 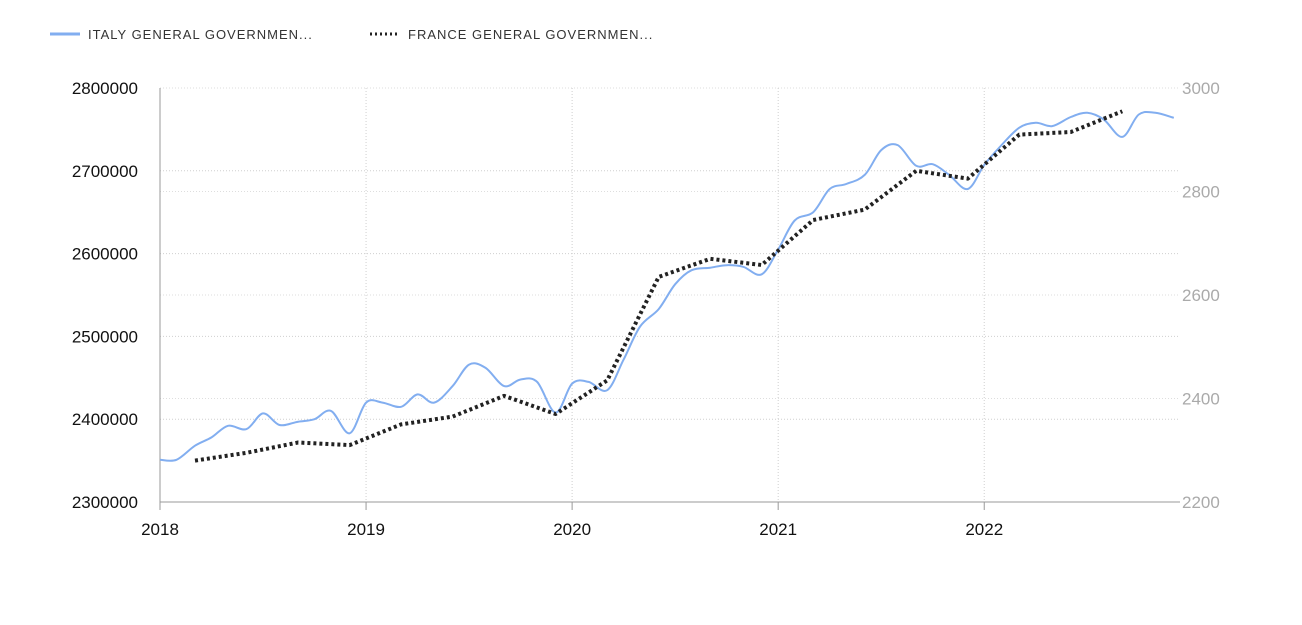 I want to click on y-left-tick-label-0: 2300000, so click(x=105, y=502).